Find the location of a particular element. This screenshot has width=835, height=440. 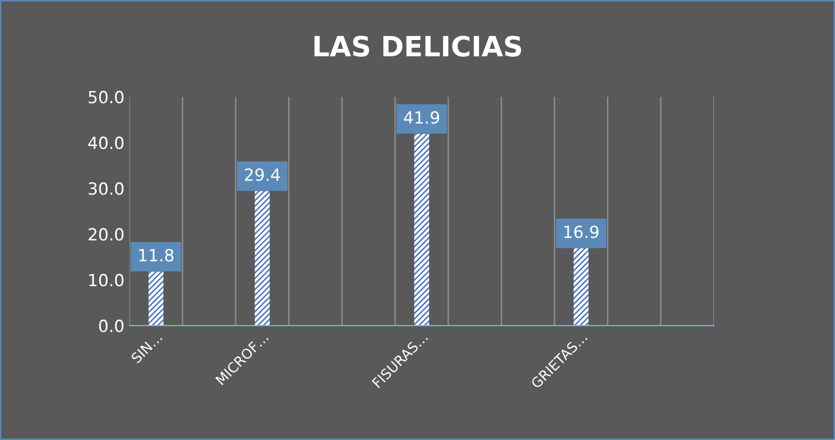

y-tick-label: 0.0 is located at coordinates (111, 326).